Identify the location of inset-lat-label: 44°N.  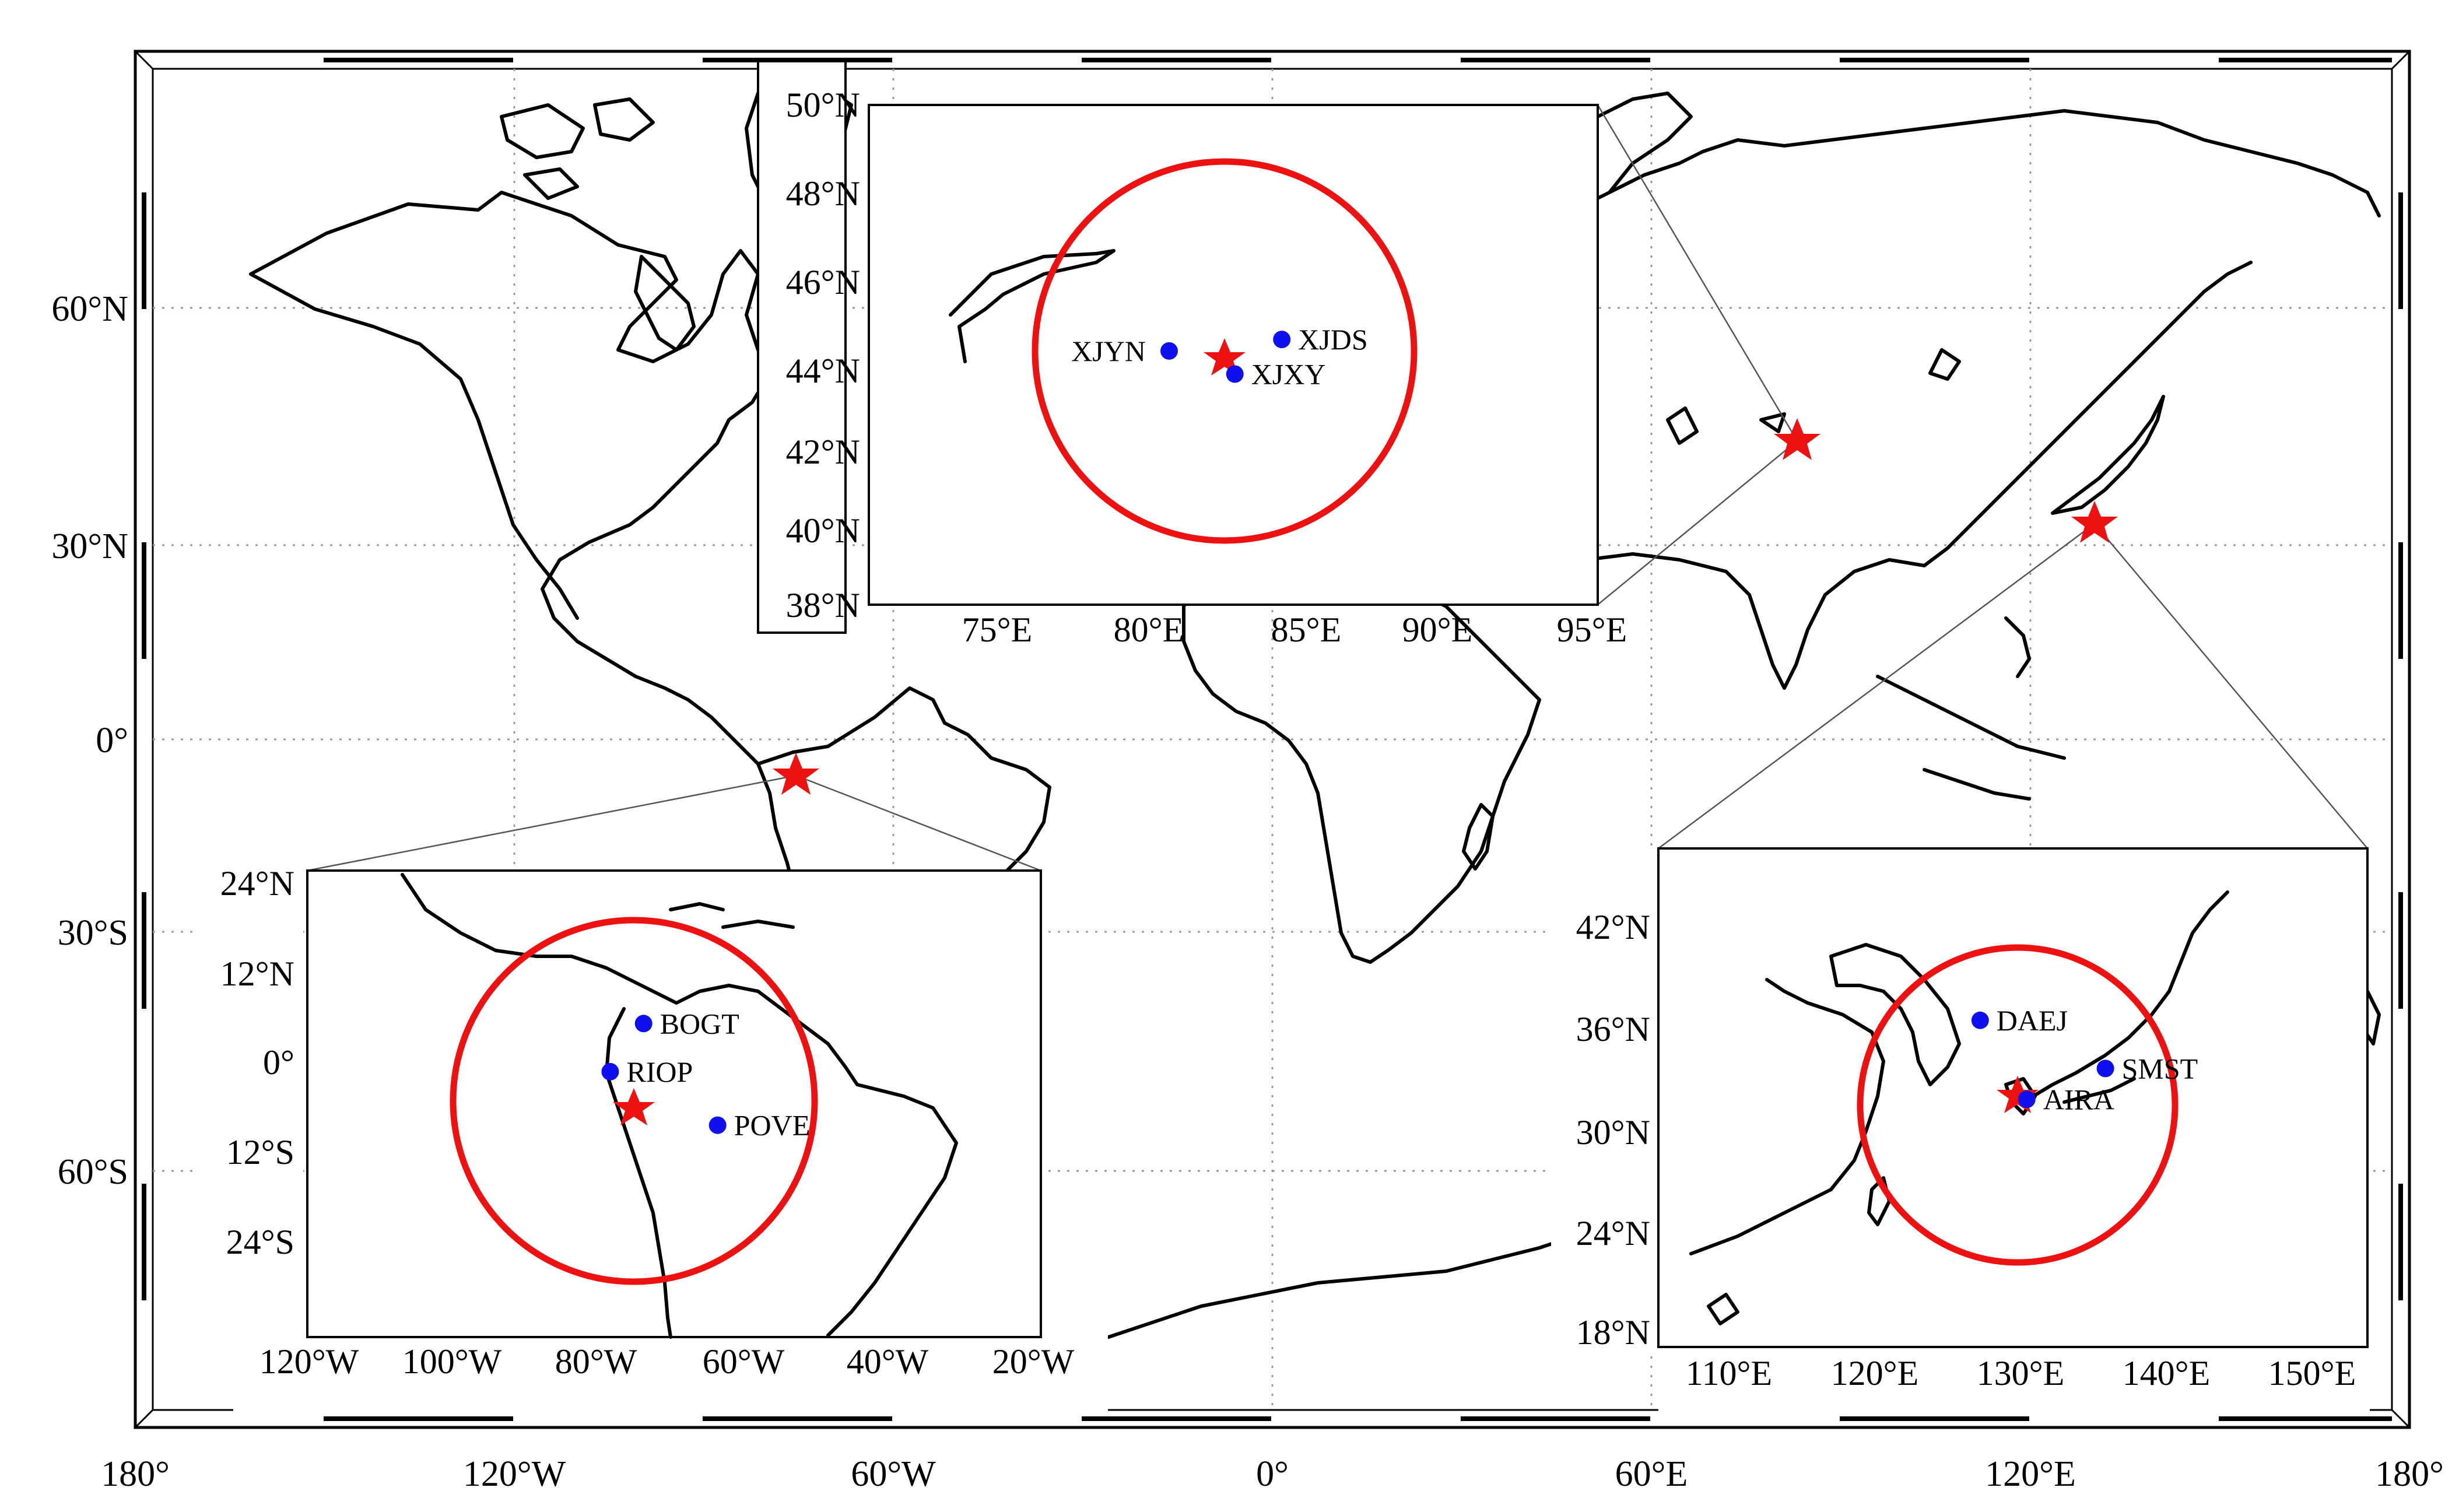
(823, 371).